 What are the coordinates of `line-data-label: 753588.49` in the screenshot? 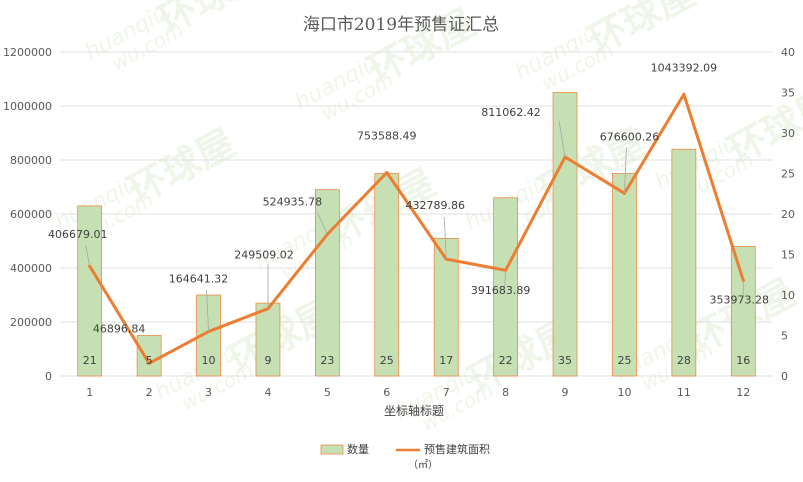 It's located at (387, 136).